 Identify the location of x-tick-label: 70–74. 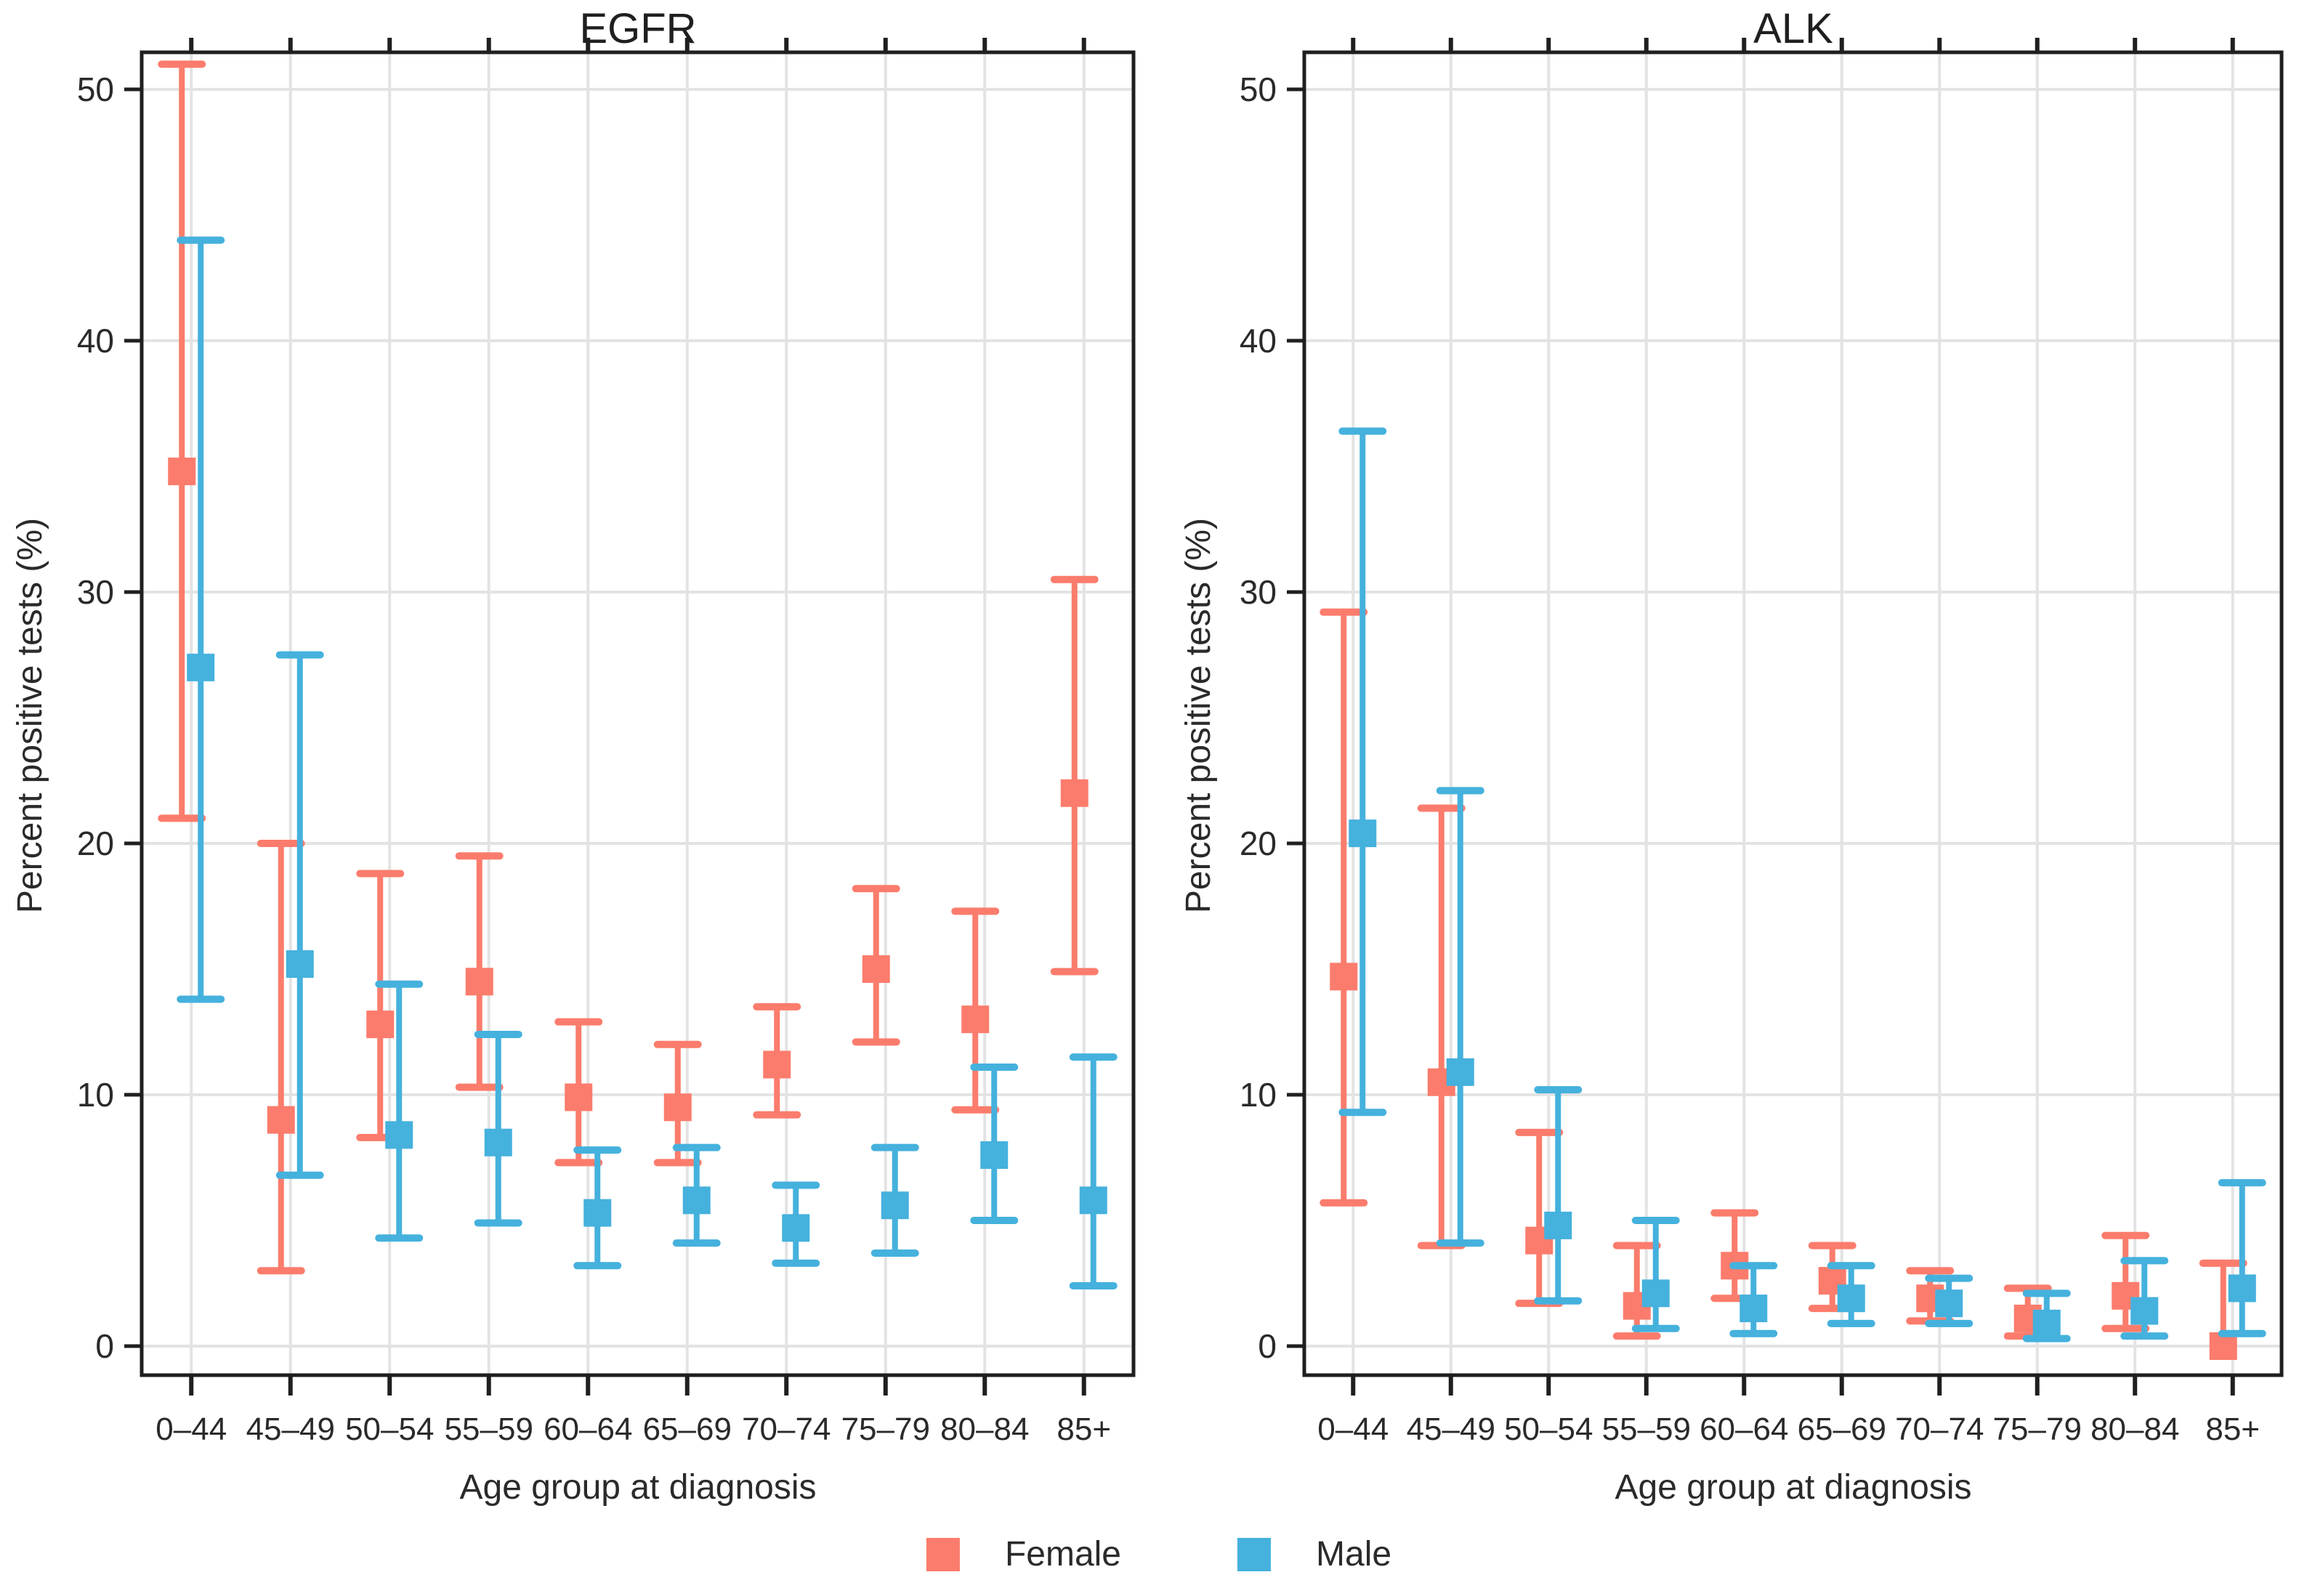
(1939, 1429).